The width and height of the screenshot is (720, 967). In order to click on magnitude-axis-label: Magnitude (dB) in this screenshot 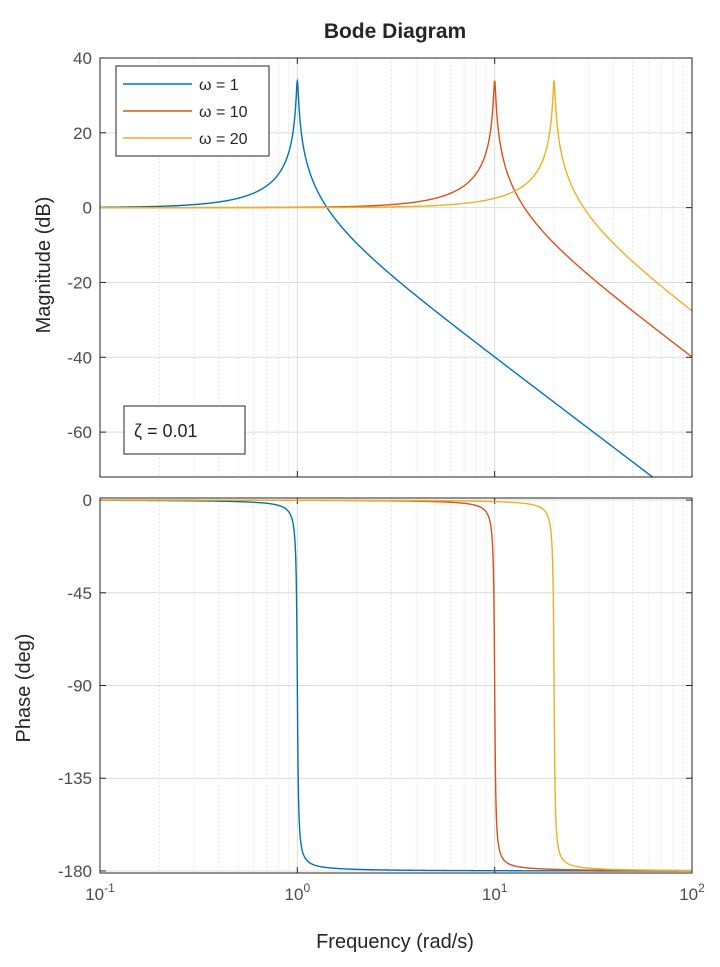, I will do `click(44, 265)`.